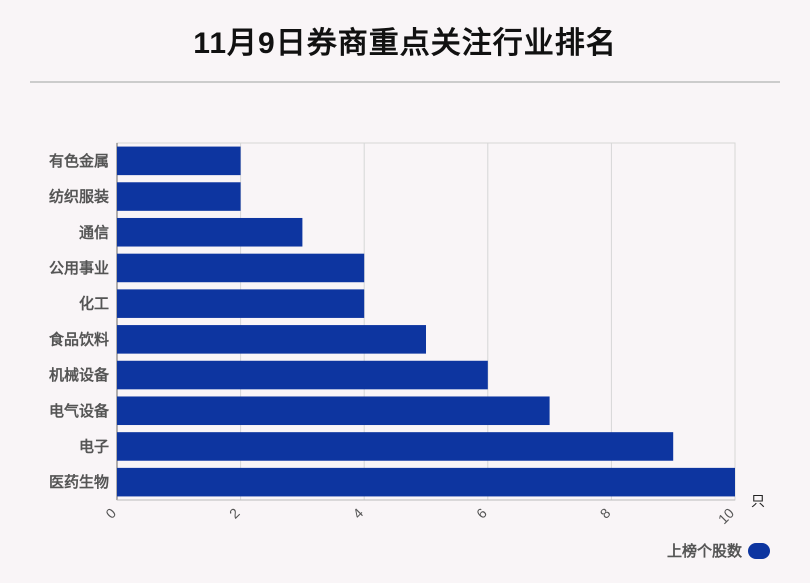 The width and height of the screenshot is (810, 583). What do you see at coordinates (759, 550) in the screenshot?
I see `legend-swatch` at bounding box center [759, 550].